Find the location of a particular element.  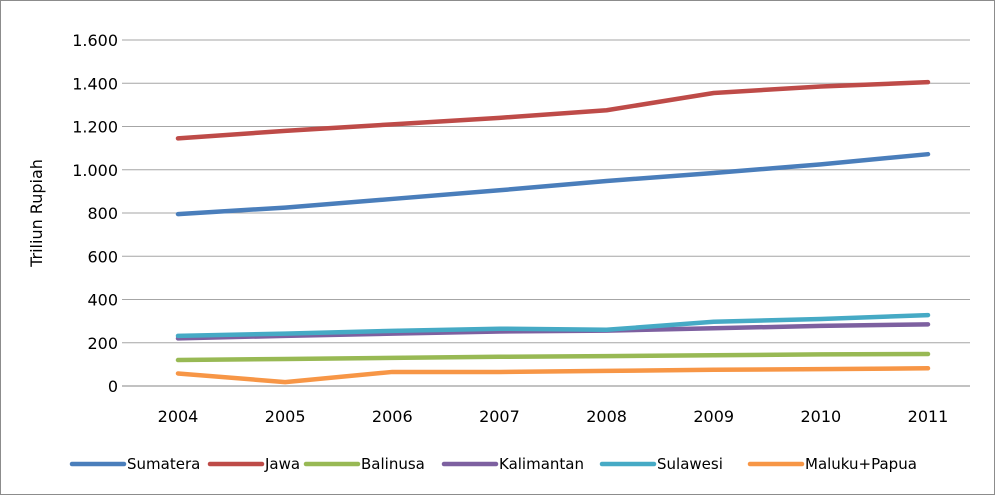

series-line-sumatera is located at coordinates (553, 184).